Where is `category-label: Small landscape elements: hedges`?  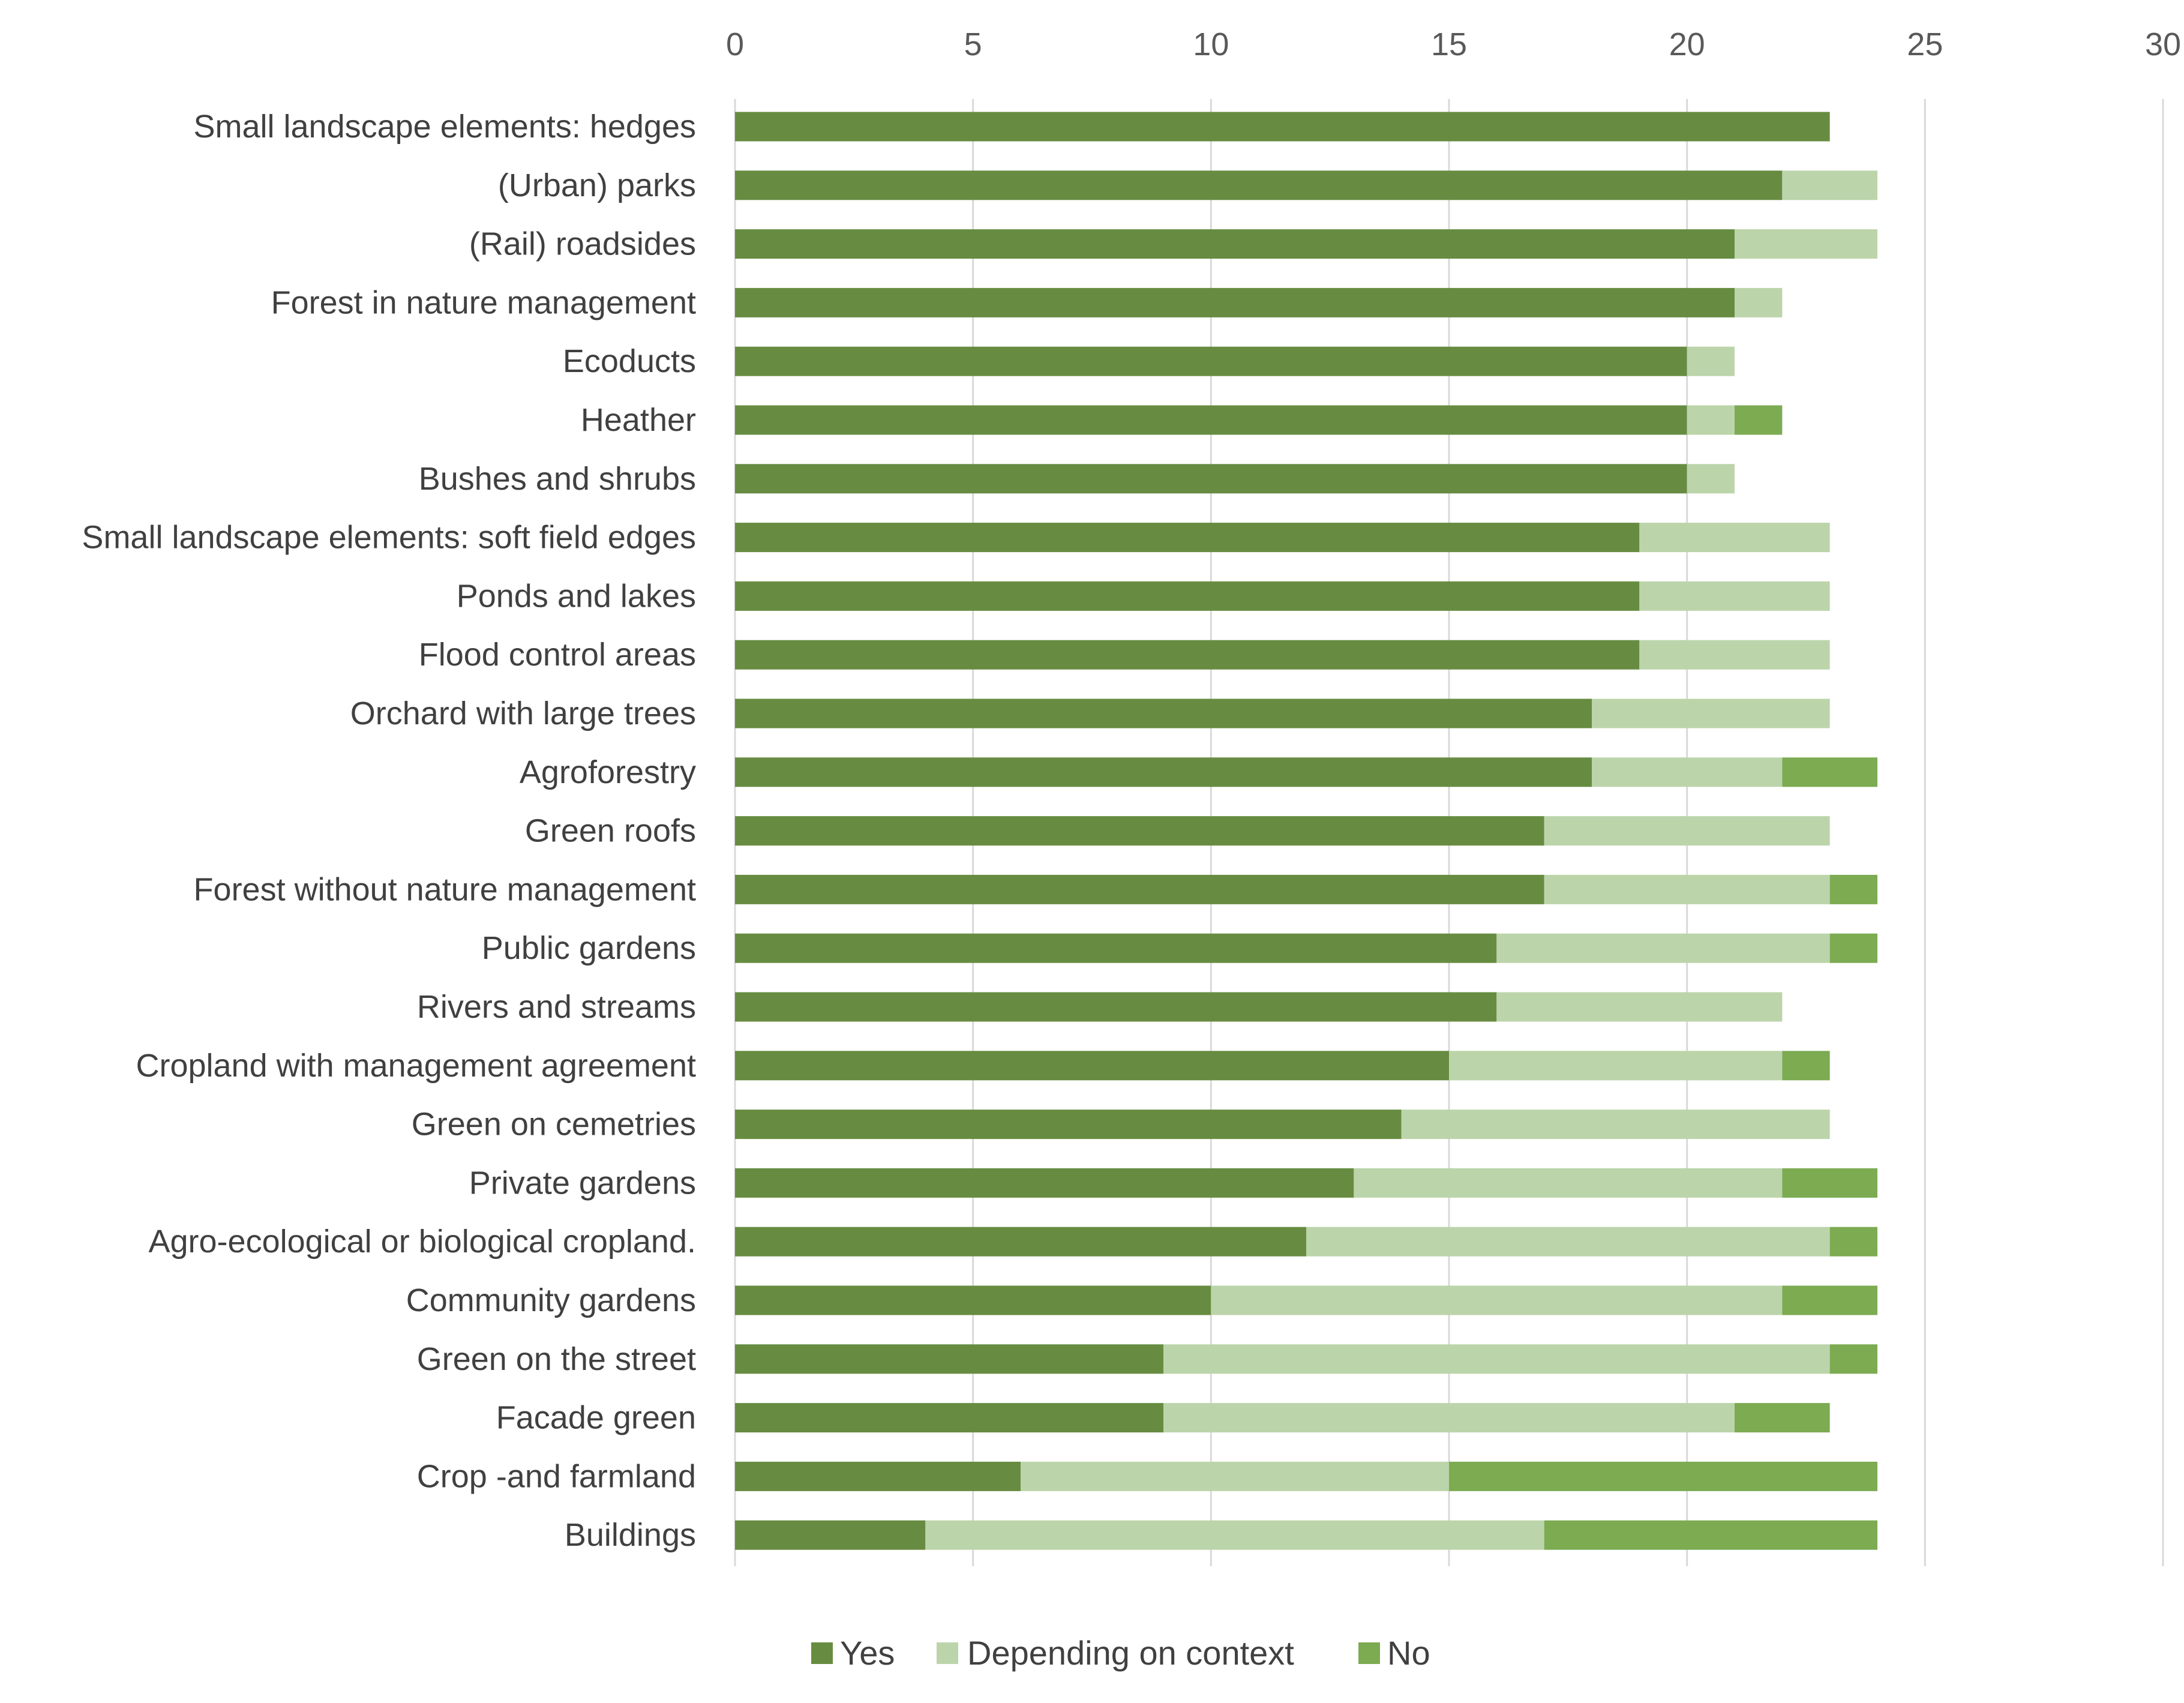 category-label: Small landscape elements: hedges is located at coordinates (444, 127).